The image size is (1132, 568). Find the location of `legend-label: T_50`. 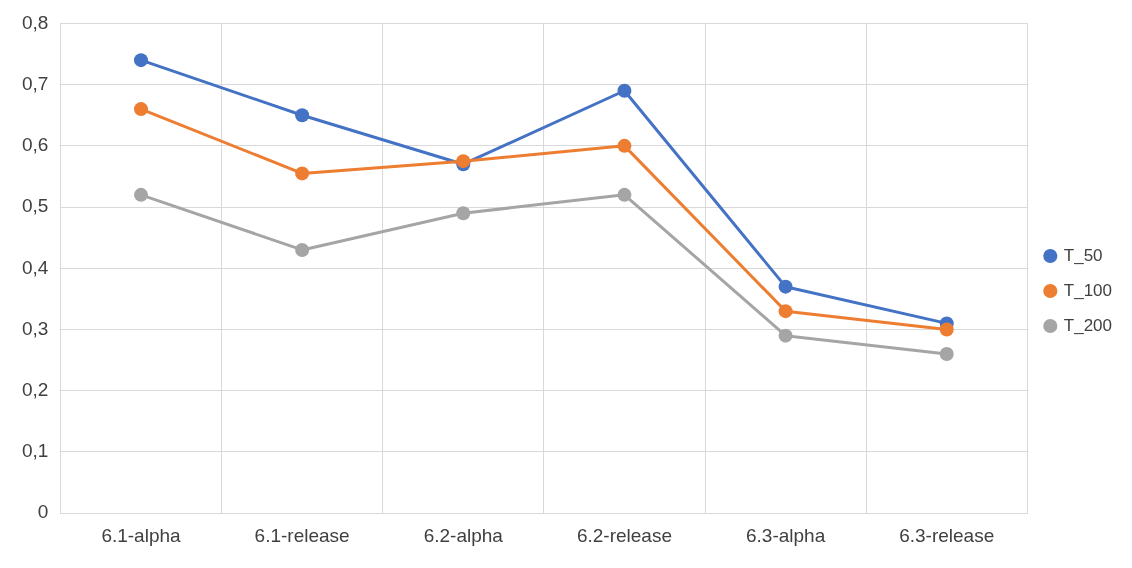

legend-label: T_50 is located at coordinates (1083, 255).